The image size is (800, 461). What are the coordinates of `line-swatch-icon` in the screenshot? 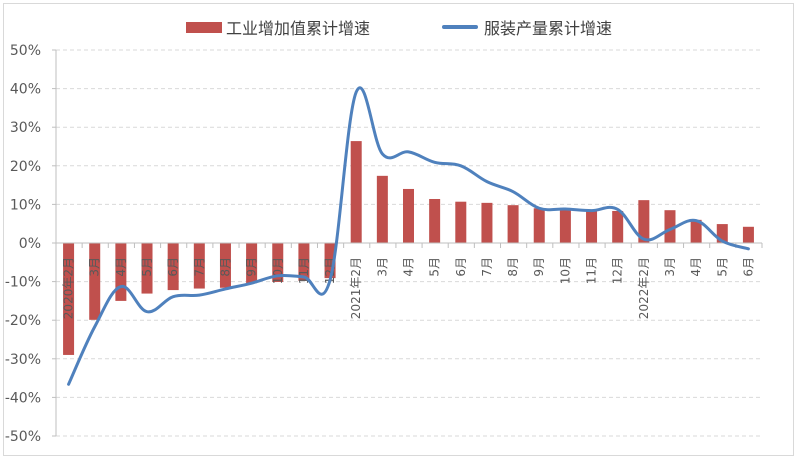 It's located at (460, 27).